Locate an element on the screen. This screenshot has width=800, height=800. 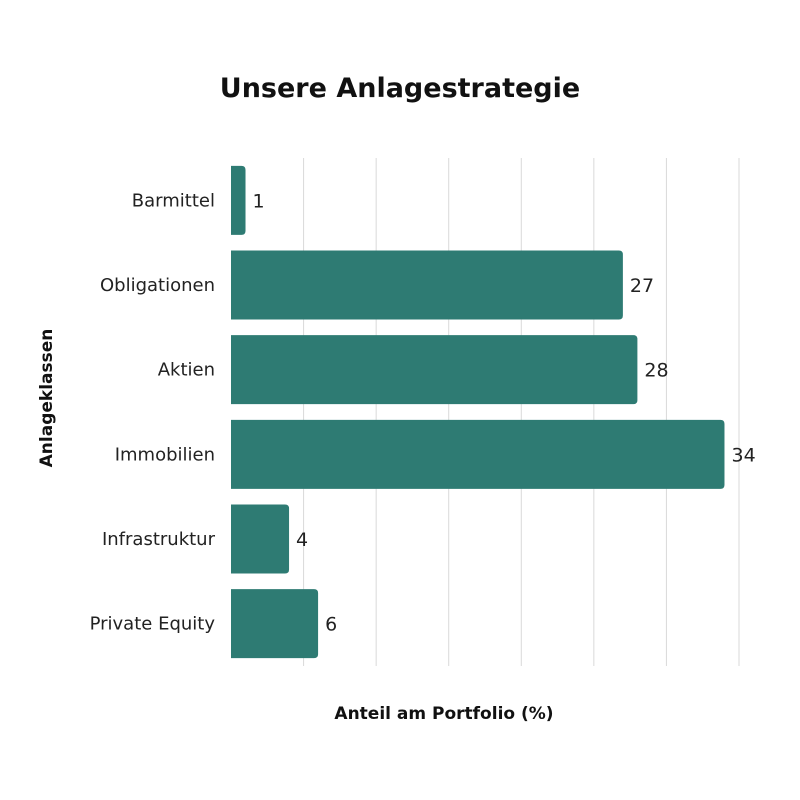
bar-private-equity is located at coordinates (275, 624).